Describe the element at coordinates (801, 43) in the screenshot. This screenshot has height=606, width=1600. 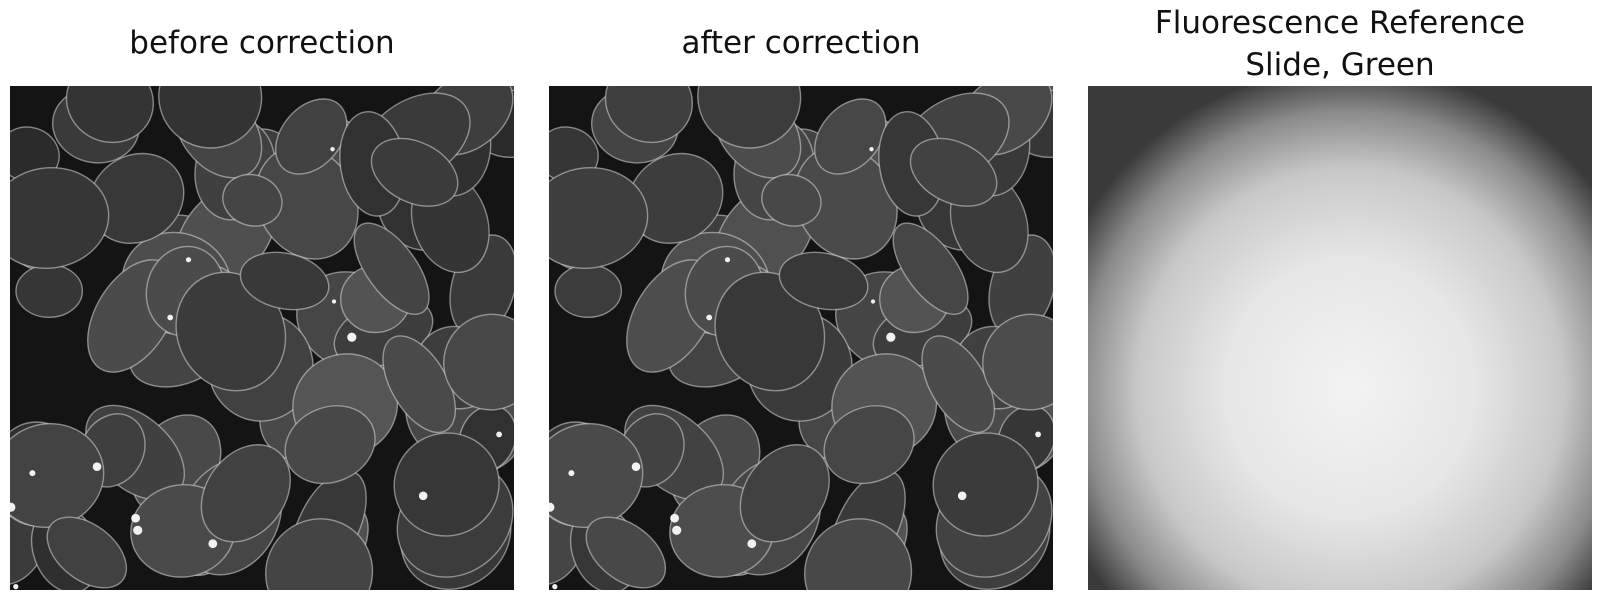
I see `after-correction-title: after correction` at that location.